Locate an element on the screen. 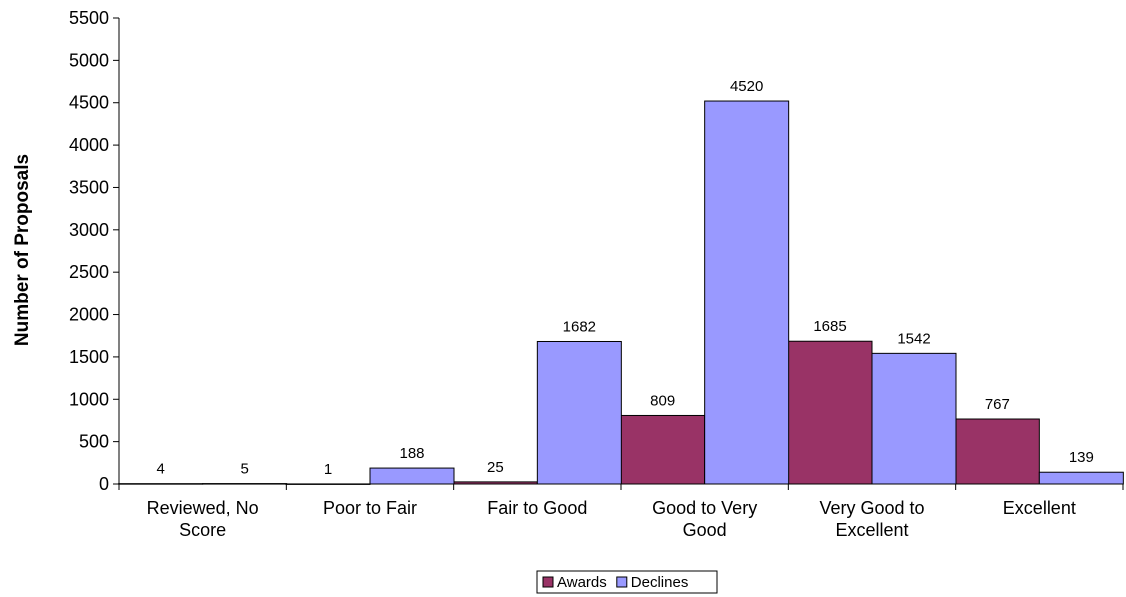 The height and width of the screenshot is (597, 1126). y-tick-label: 3500 is located at coordinates (89, 187).